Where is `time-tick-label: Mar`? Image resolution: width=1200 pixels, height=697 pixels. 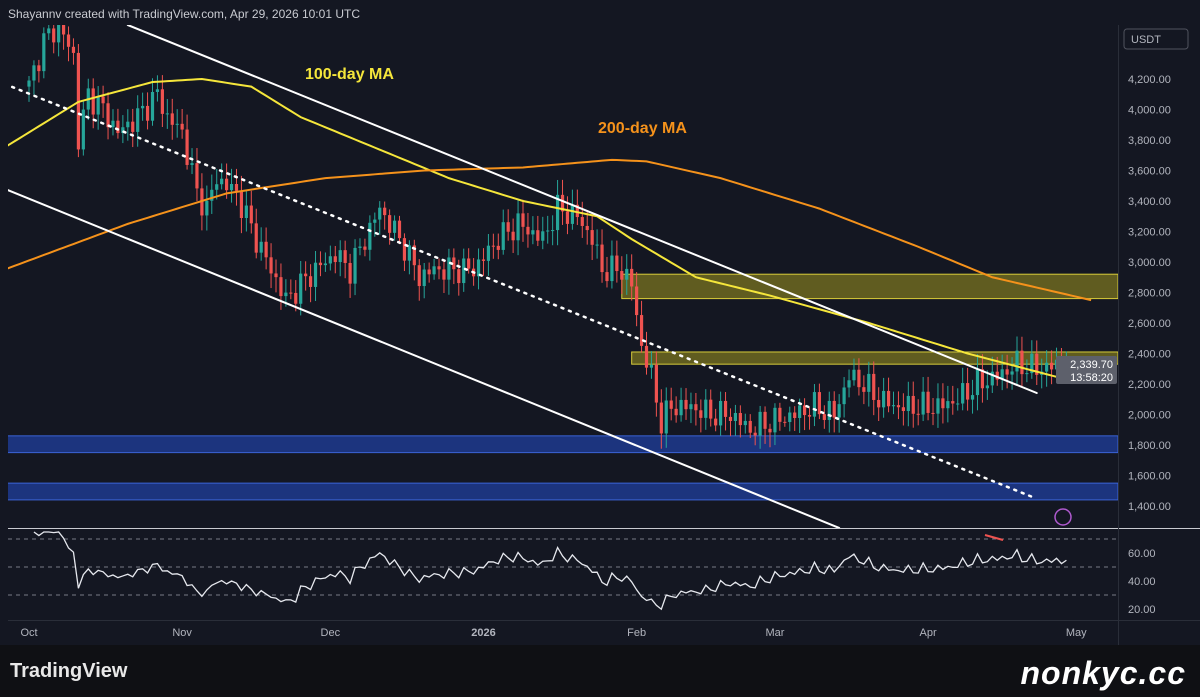
time-tick-label: Mar is located at coordinates (774, 633).